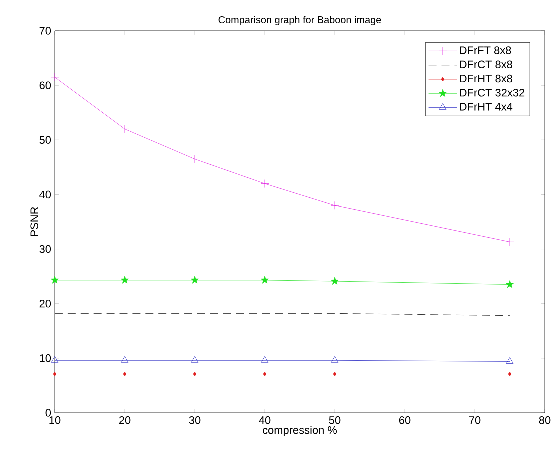  Describe the element at coordinates (46, 140) in the screenshot. I see `y-tick-label: 50` at that location.